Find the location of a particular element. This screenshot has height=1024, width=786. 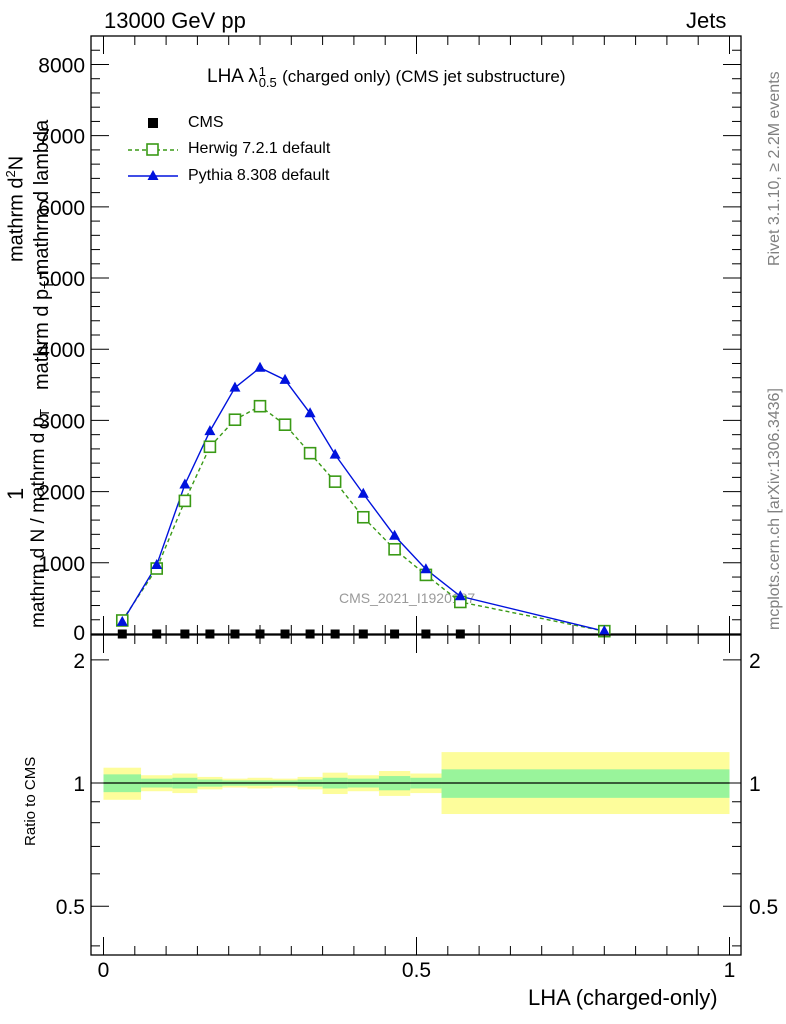

ratio-x-tick-label: 0.5 is located at coordinates (416, 970).